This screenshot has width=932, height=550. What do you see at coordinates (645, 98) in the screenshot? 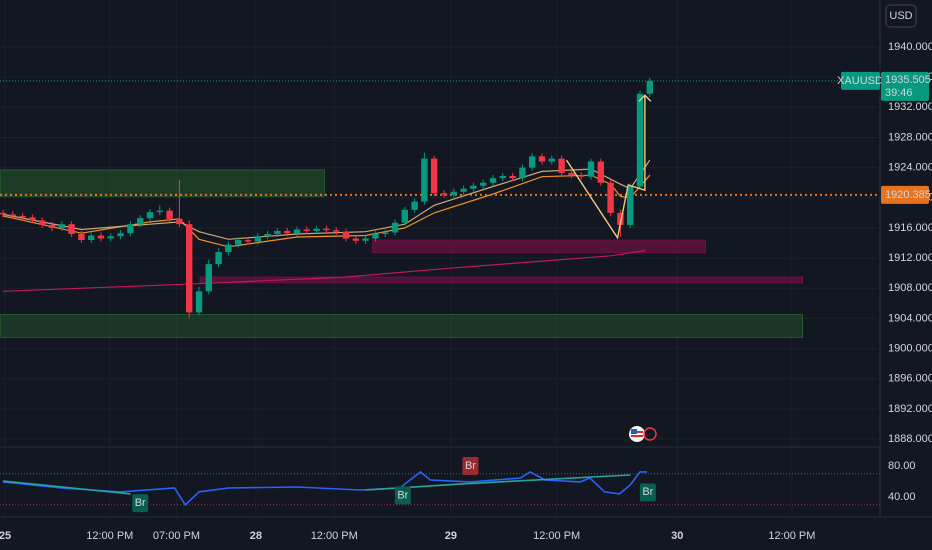
I see `drawing-arrowhead` at bounding box center [645, 98].